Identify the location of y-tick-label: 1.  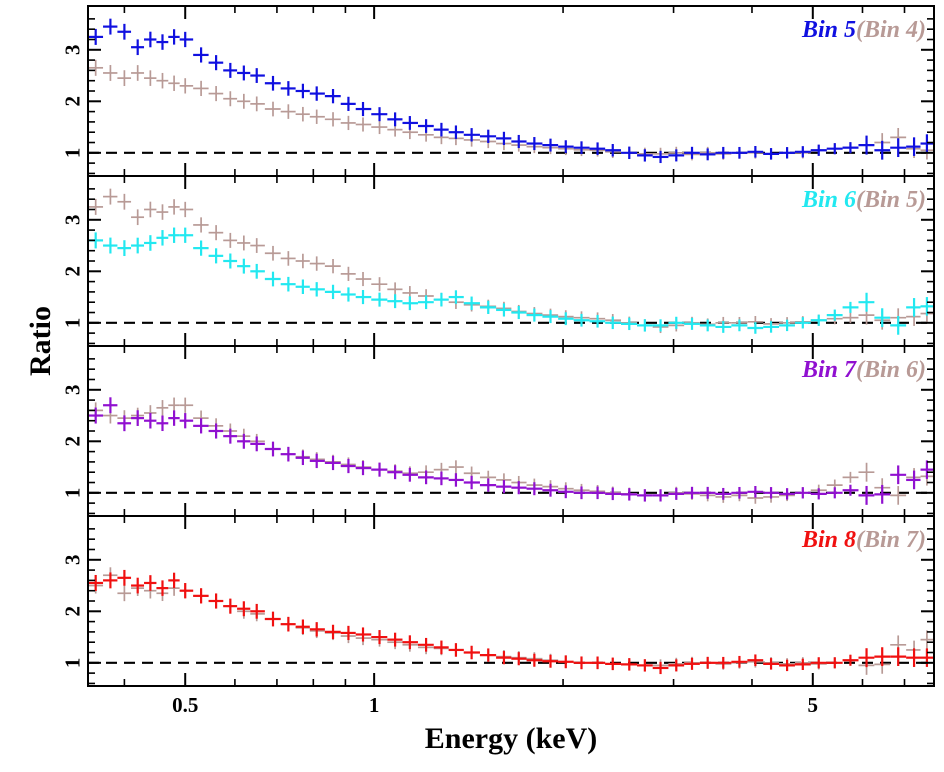
(72, 663).